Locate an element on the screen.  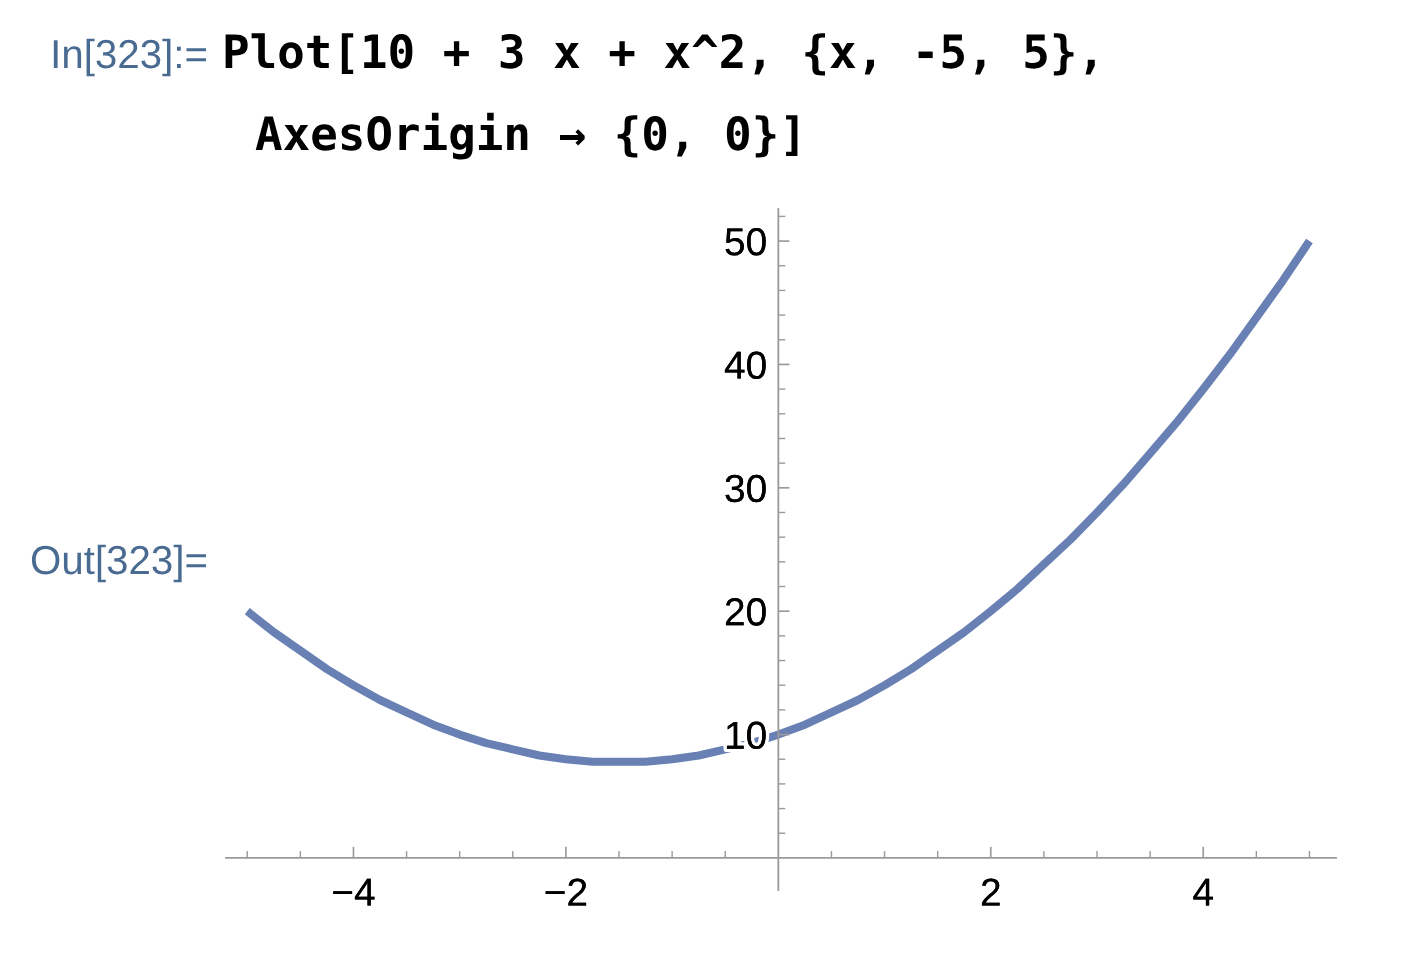
text: Plot[10 + 3 x + x^2, {x, -5, 5}, is located at coordinates (660, 54).